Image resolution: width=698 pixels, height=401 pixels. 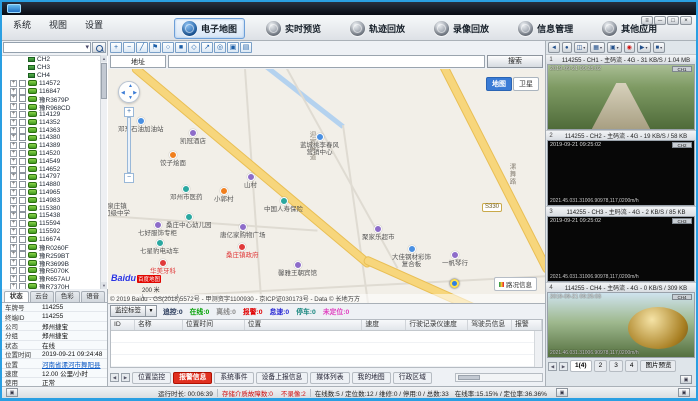 What do you see at coordinates (142, 47) in the screenshot?
I see `measure-icon: ╱` at bounding box center [142, 47].